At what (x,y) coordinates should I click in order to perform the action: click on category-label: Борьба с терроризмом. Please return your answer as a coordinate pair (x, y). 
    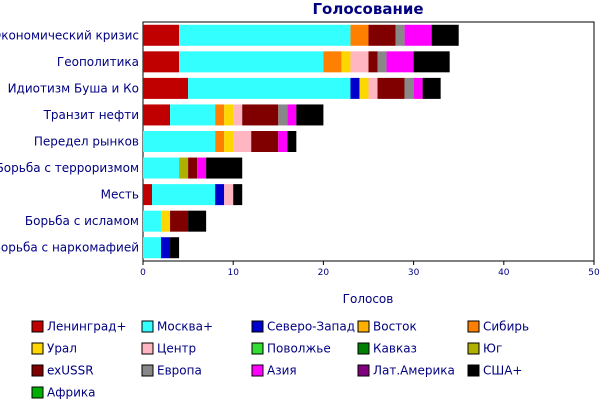
    Looking at the image, I should click on (69, 168).